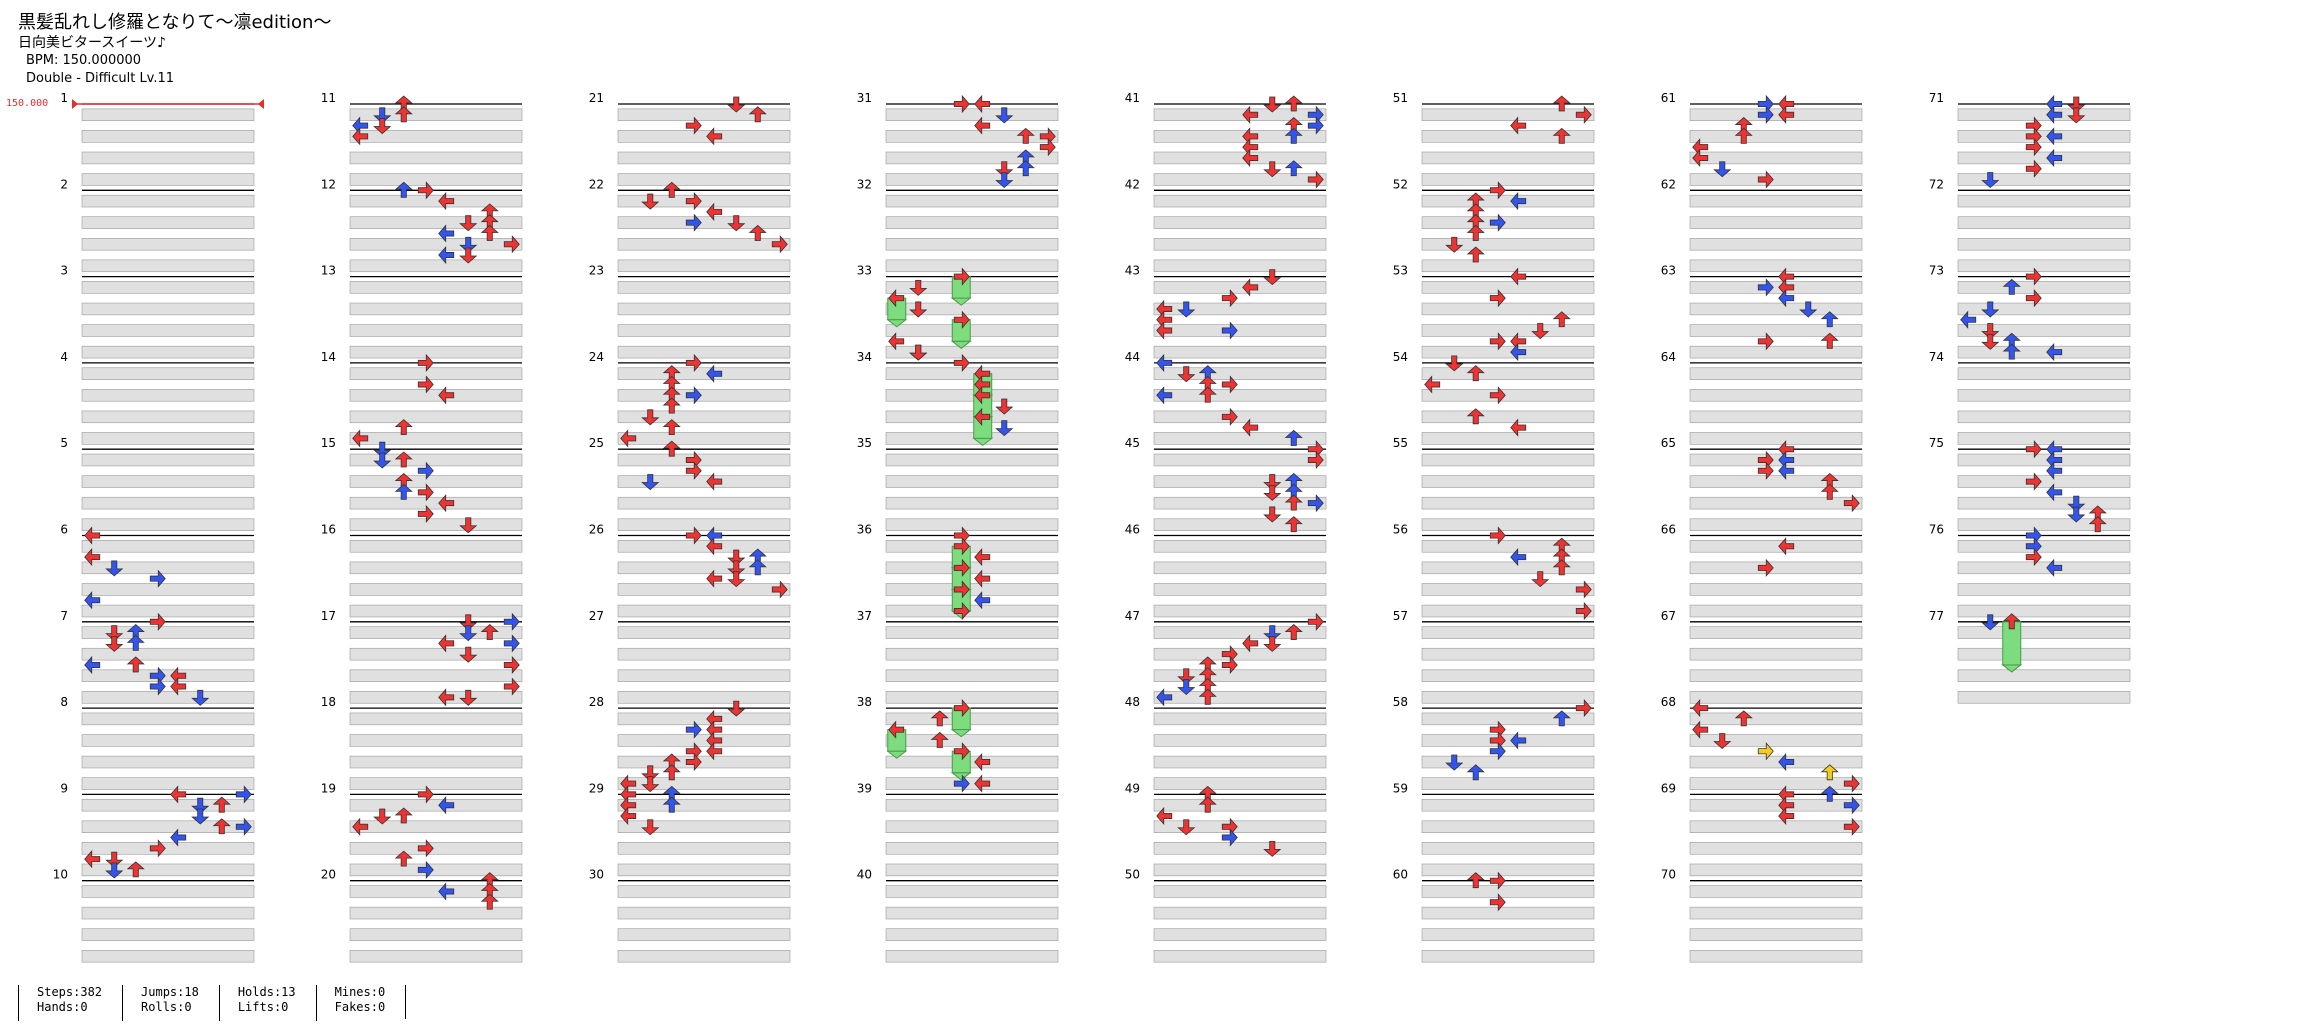  Describe the element at coordinates (1400, 184) in the screenshot. I see `measure-number: 52` at that location.